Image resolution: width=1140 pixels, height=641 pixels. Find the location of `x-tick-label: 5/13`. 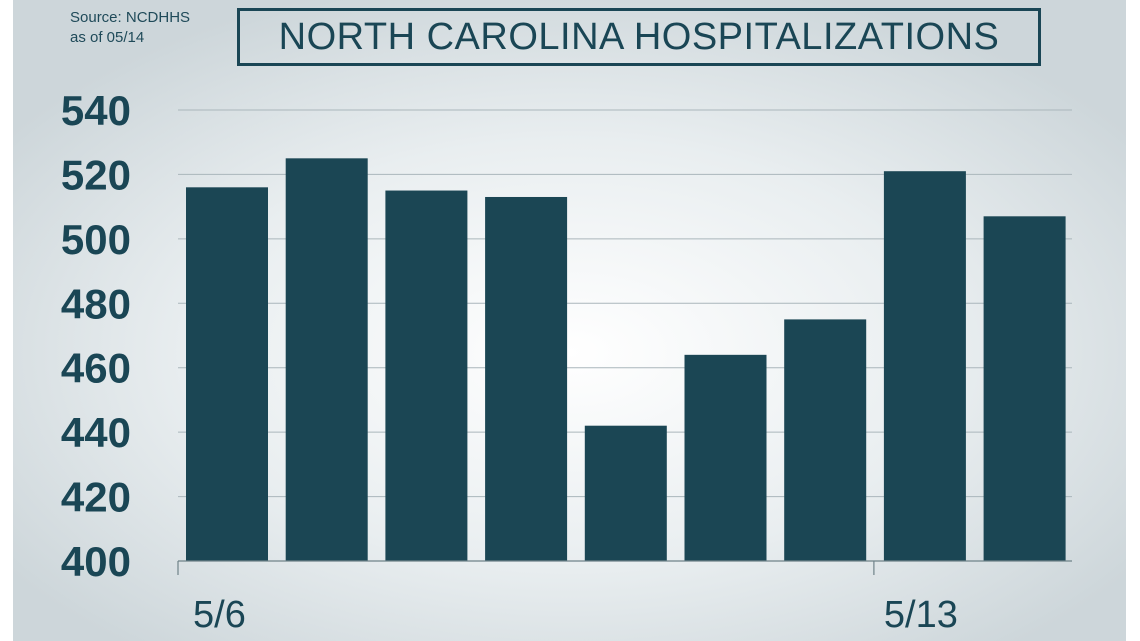

x-tick-label: 5/13 is located at coordinates (921, 615).